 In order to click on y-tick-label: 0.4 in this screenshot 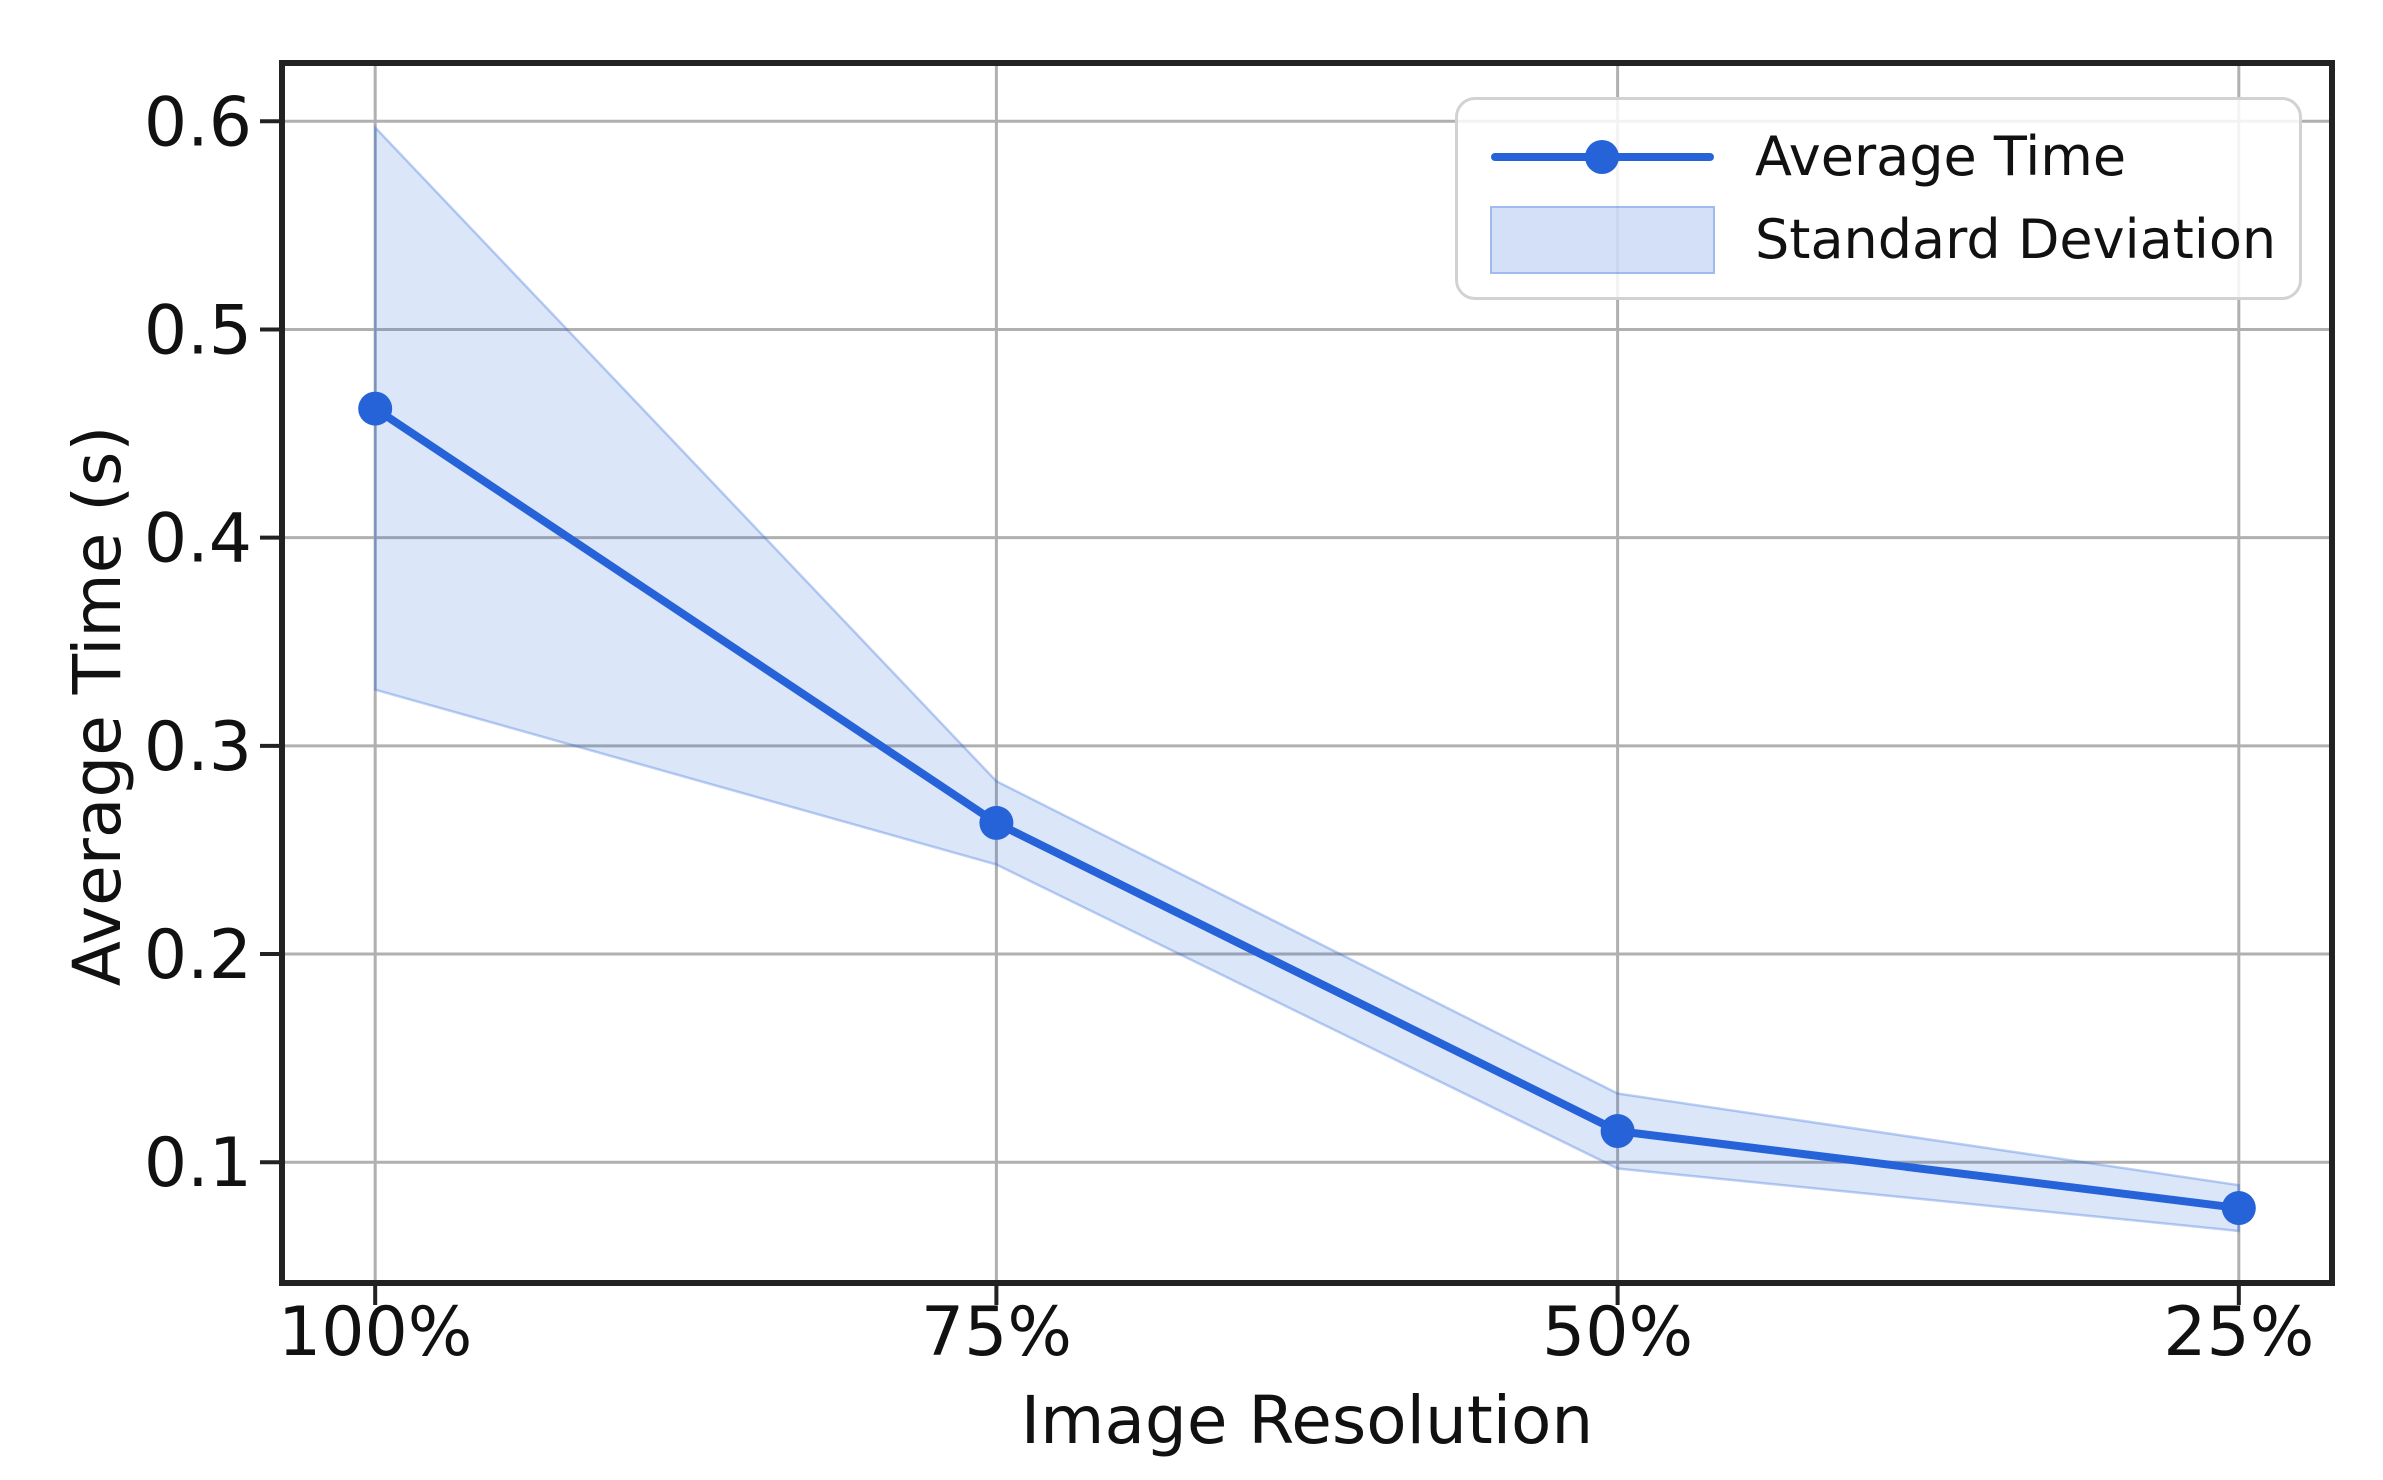, I will do `click(198, 539)`.